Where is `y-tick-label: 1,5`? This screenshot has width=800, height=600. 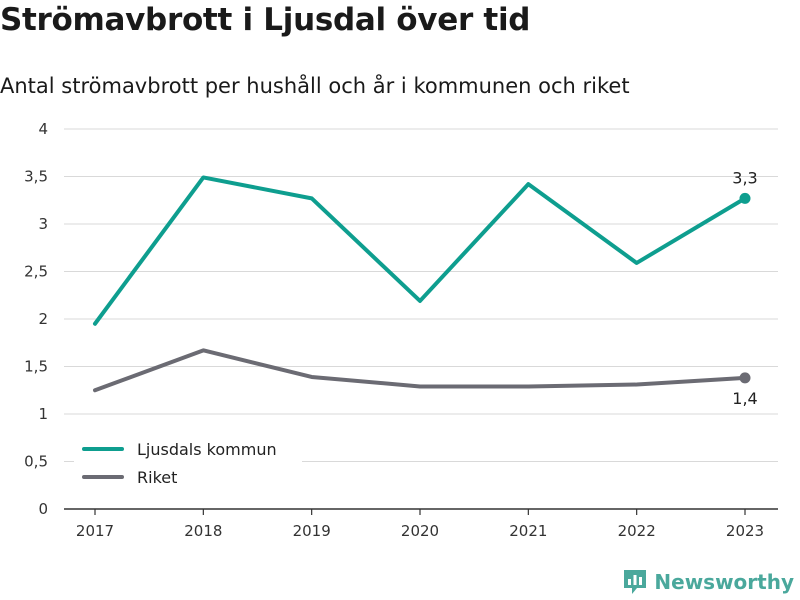 y-tick-label: 1,5 is located at coordinates (36, 367).